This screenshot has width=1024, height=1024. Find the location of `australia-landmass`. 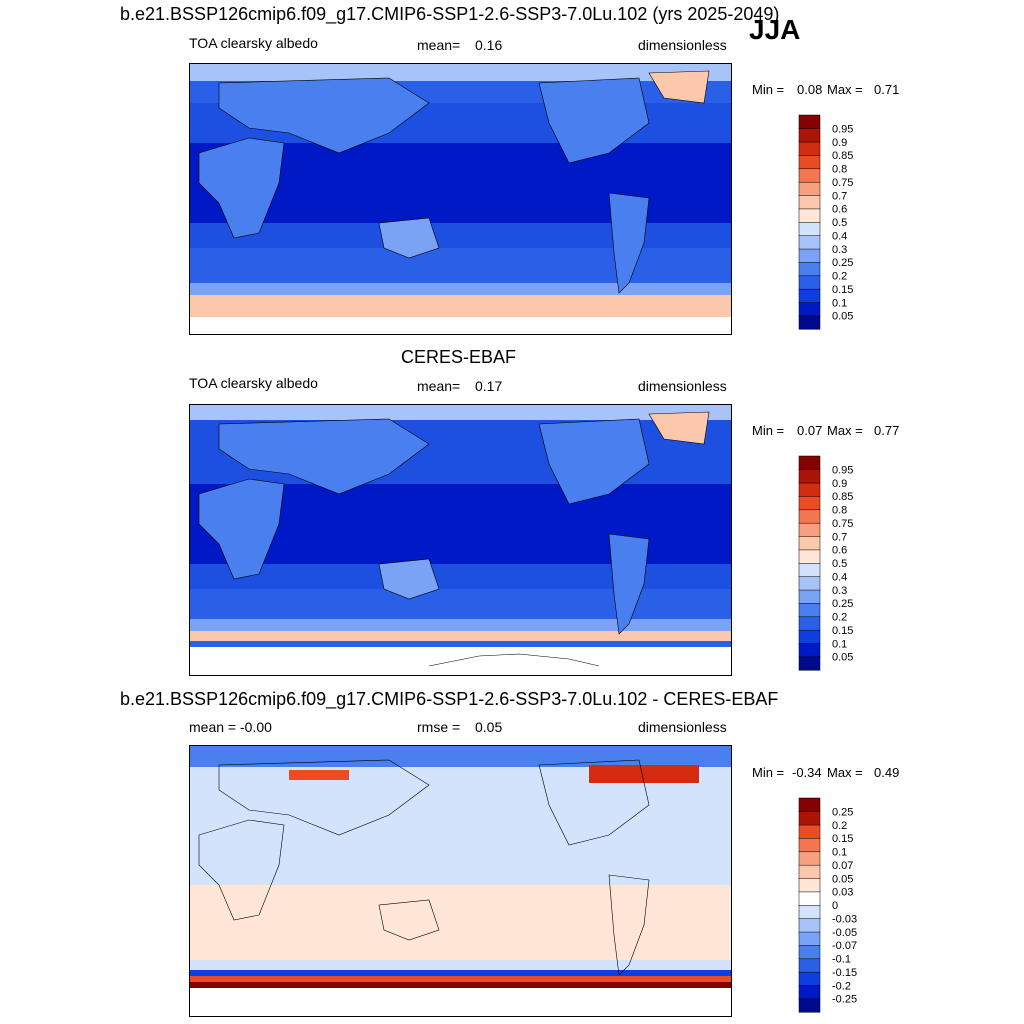

australia-landmass is located at coordinates (409, 238).